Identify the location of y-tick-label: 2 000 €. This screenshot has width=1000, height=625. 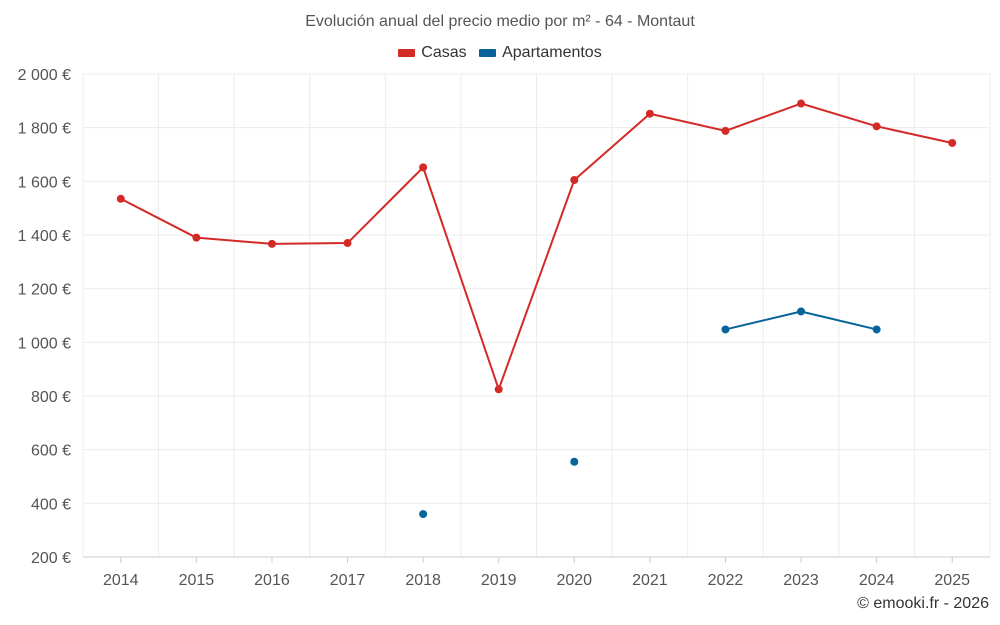
(44, 75).